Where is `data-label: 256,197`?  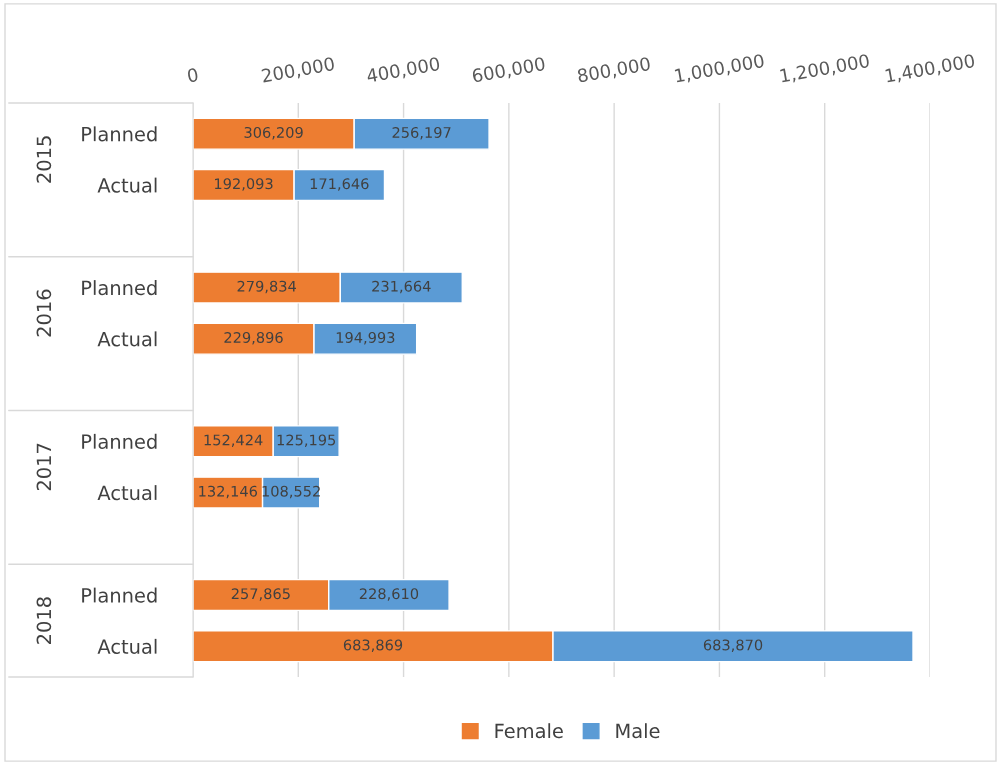 data-label: 256,197 is located at coordinates (421, 133).